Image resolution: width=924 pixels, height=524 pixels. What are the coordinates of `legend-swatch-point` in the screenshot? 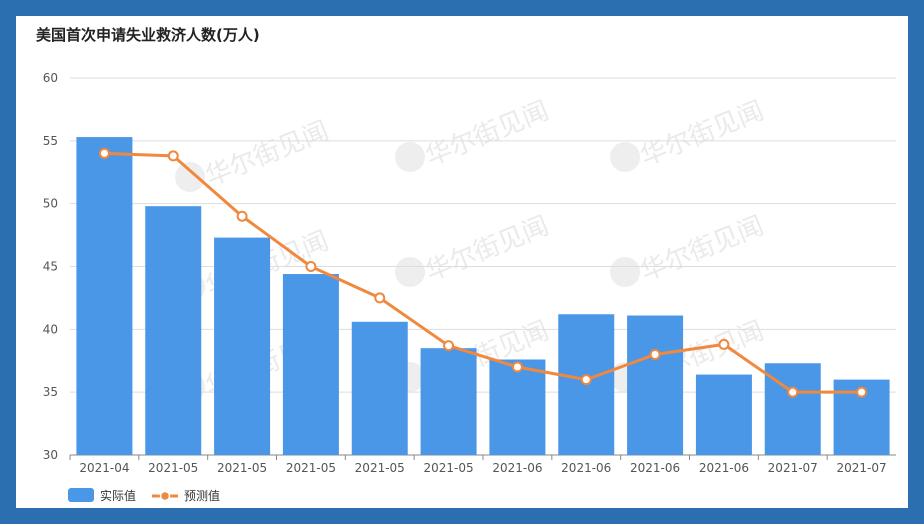 It's located at (165, 496).